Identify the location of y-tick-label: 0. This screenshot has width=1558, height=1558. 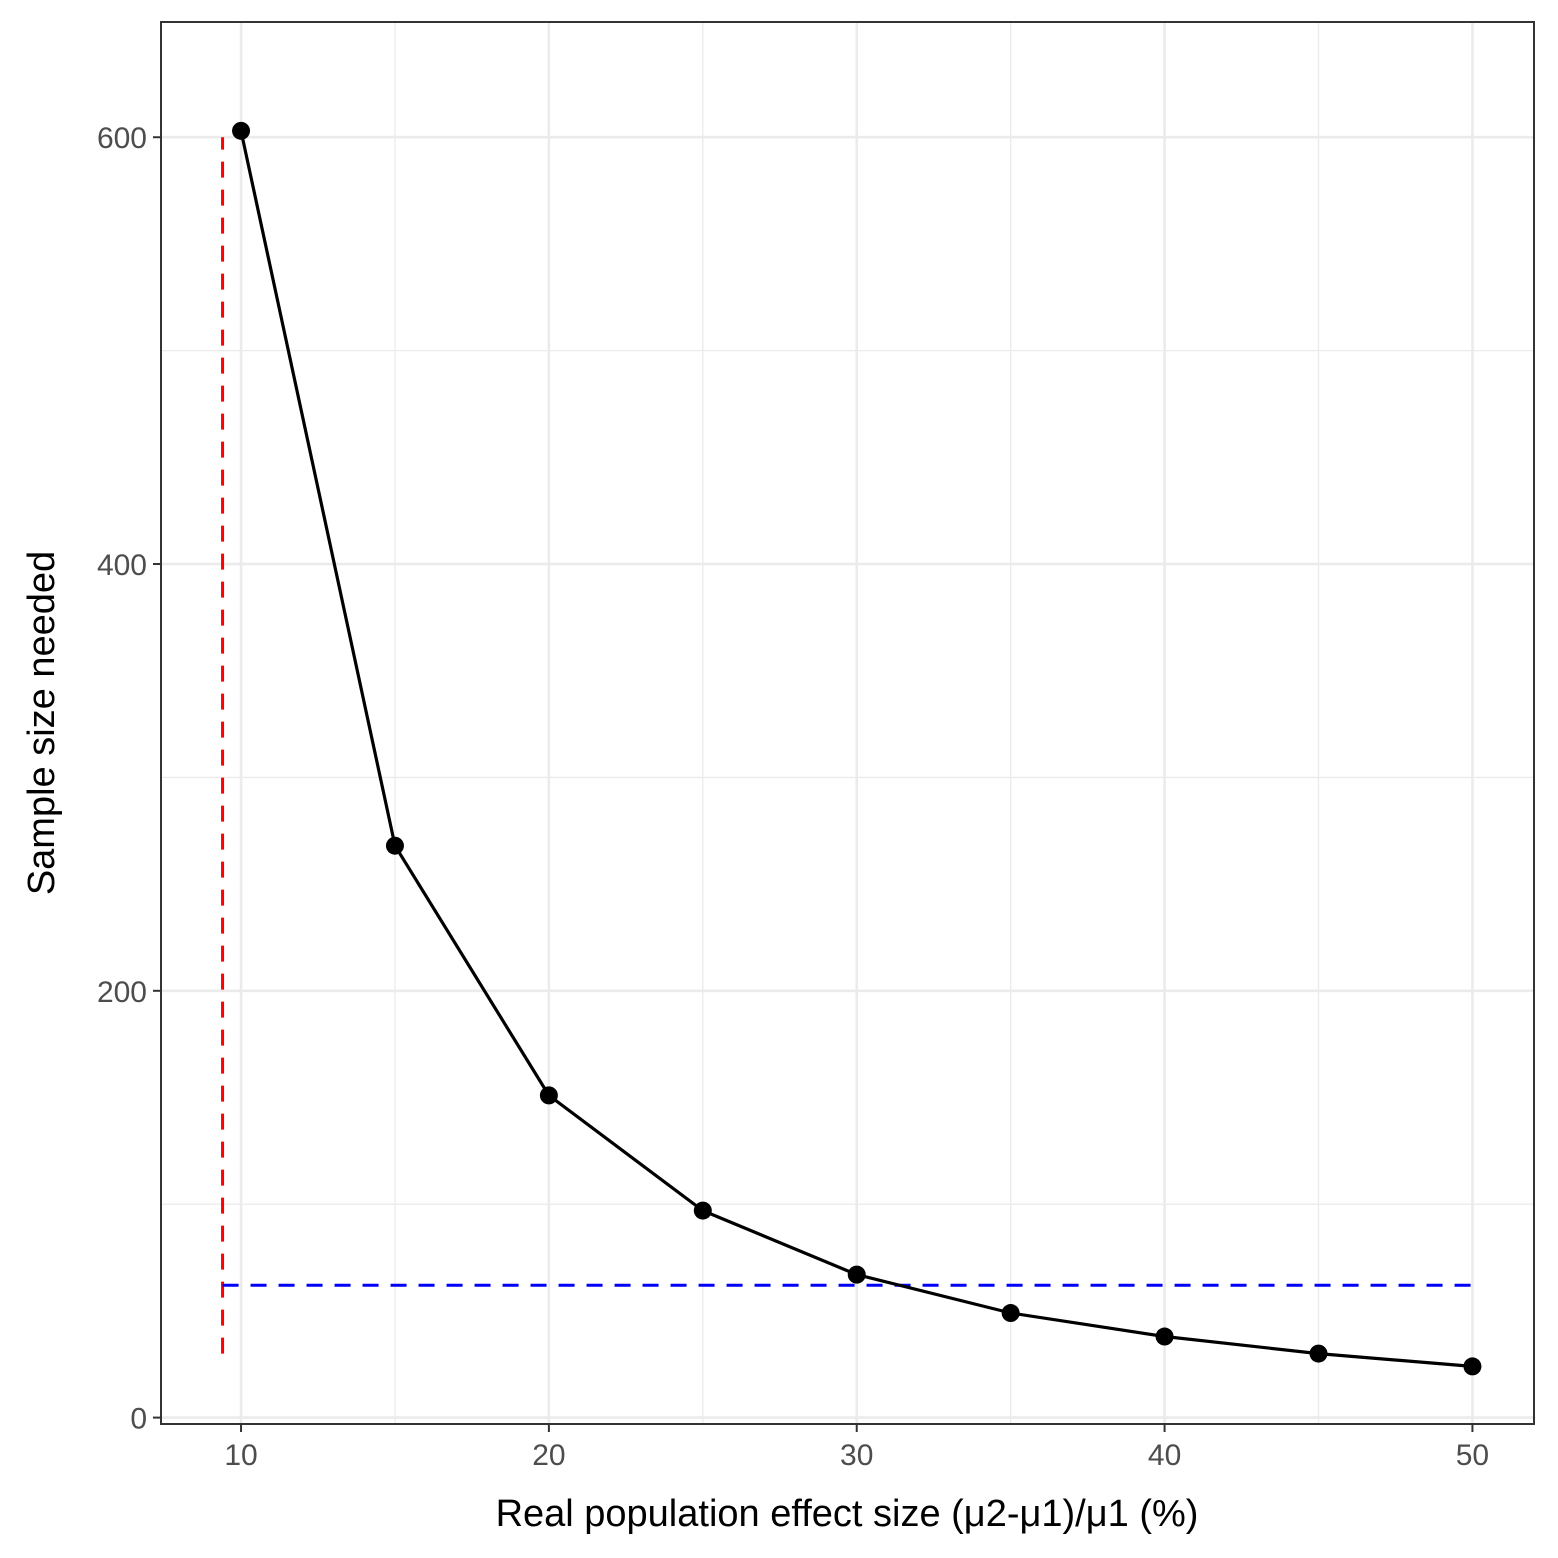
(138, 1419).